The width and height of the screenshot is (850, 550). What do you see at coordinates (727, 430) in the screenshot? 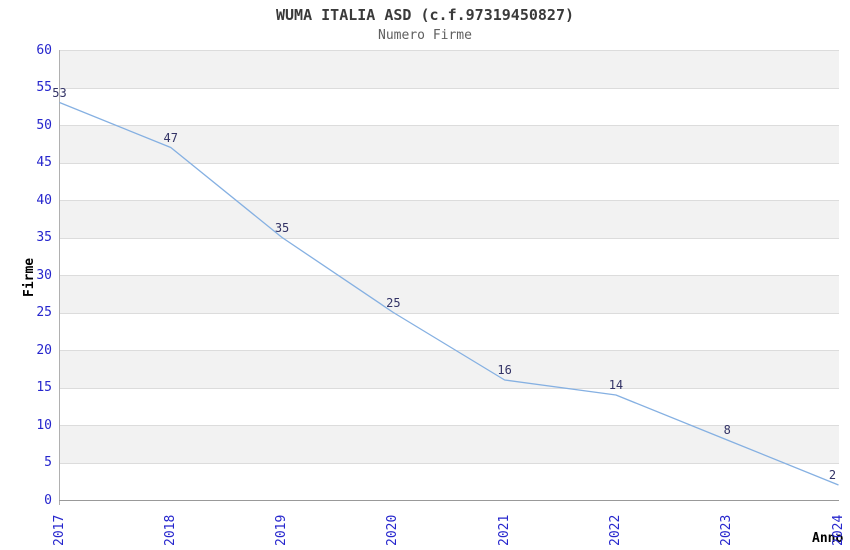
I see `data-point-label: 8` at bounding box center [727, 430].